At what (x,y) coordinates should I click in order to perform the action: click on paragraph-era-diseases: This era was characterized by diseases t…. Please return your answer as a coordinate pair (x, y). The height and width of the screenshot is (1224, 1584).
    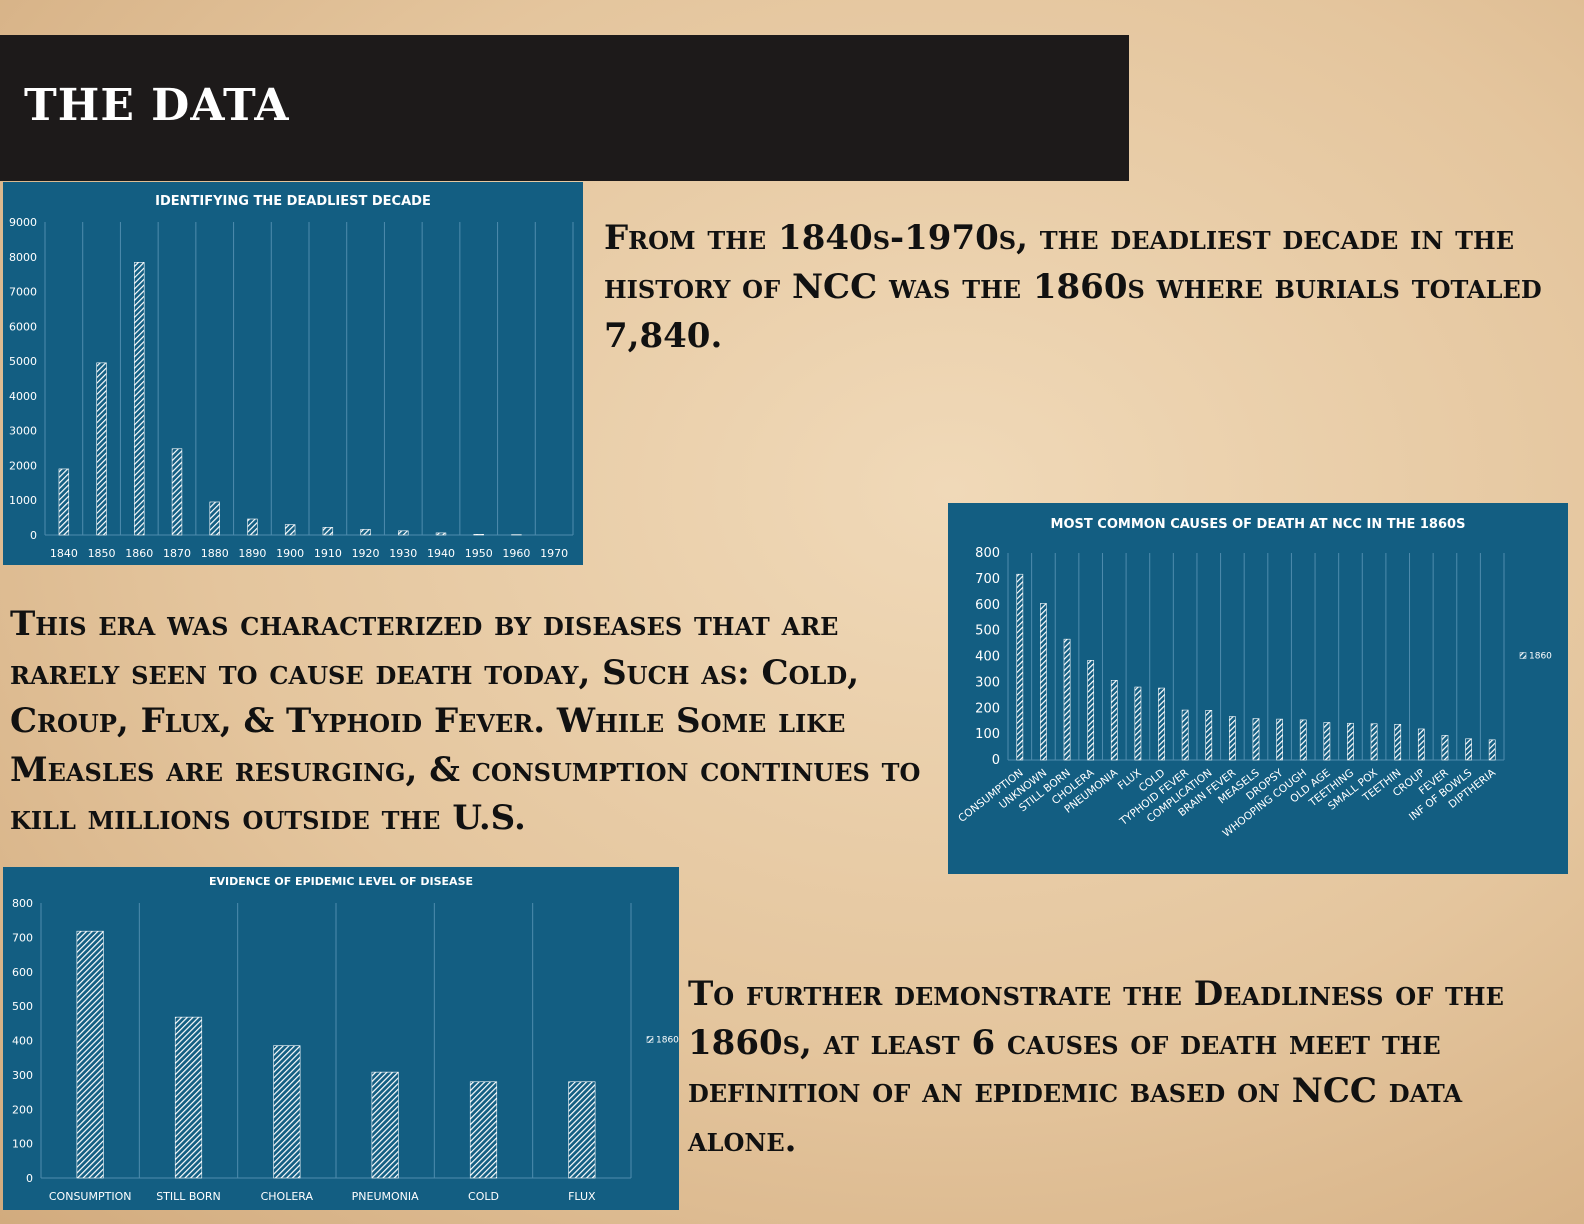
    Looking at the image, I should click on (465, 721).